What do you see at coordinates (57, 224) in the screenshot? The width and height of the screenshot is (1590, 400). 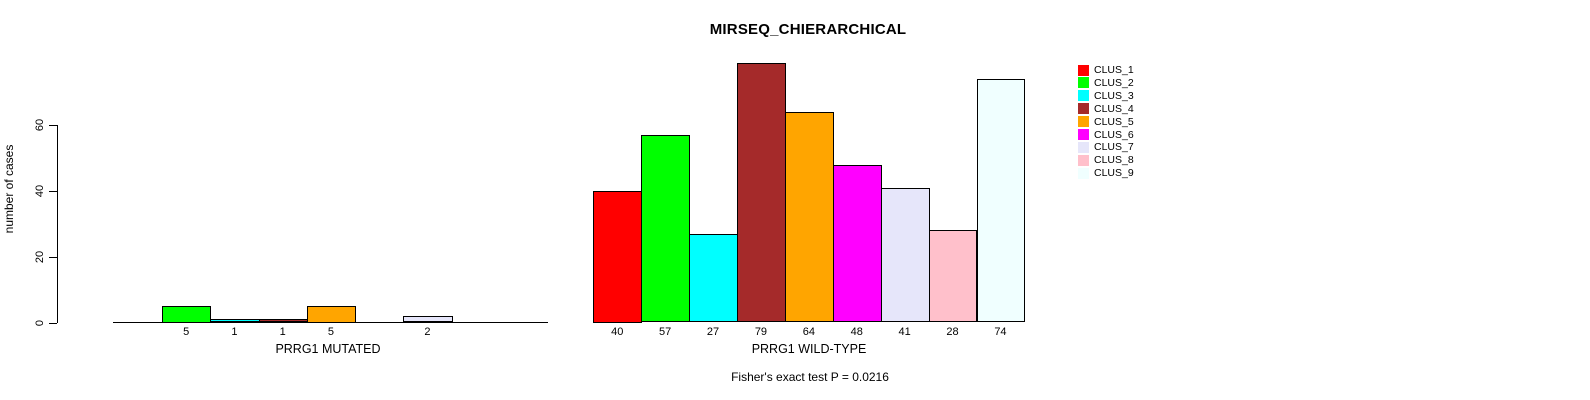 I see `y-axis-line` at bounding box center [57, 224].